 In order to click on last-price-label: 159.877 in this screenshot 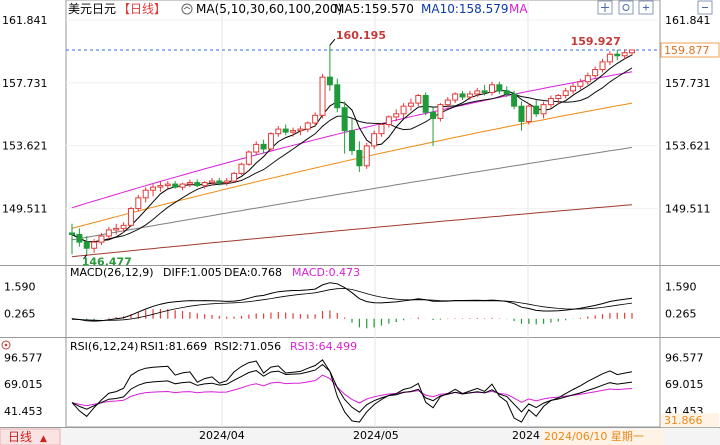, I will do `click(687, 50)`.